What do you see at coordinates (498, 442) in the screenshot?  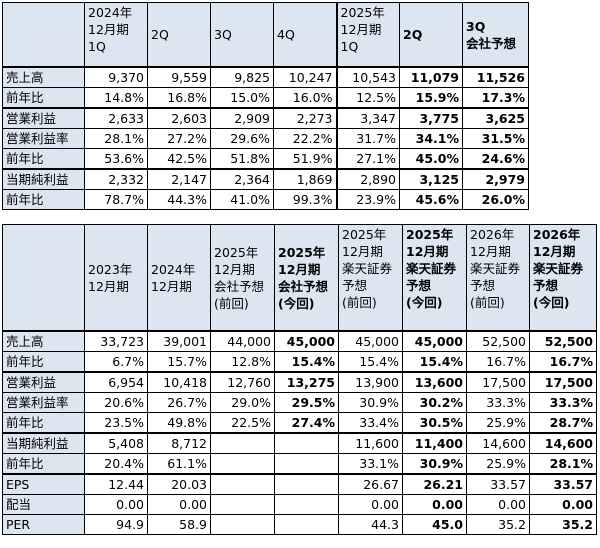 I see `value-cell: 14,600` at bounding box center [498, 442].